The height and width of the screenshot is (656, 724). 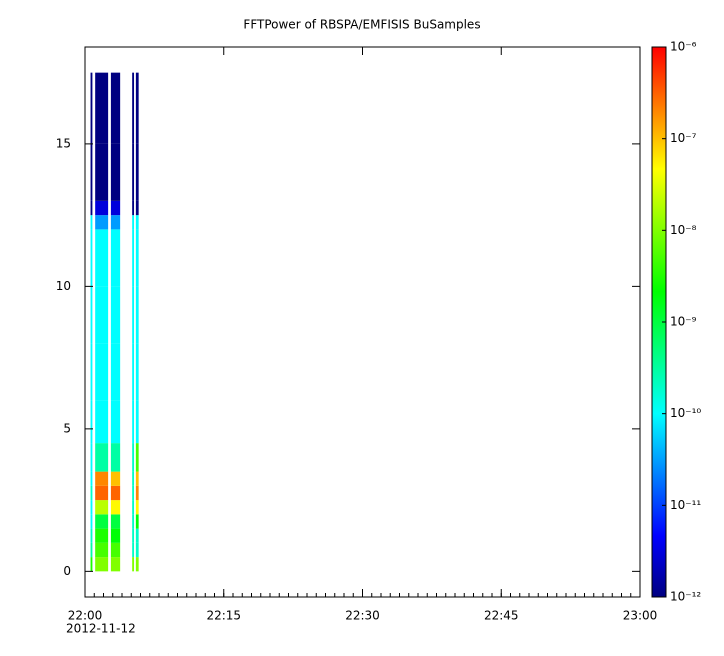 I want to click on x-tick-label: 22:00, so click(x=85, y=616).